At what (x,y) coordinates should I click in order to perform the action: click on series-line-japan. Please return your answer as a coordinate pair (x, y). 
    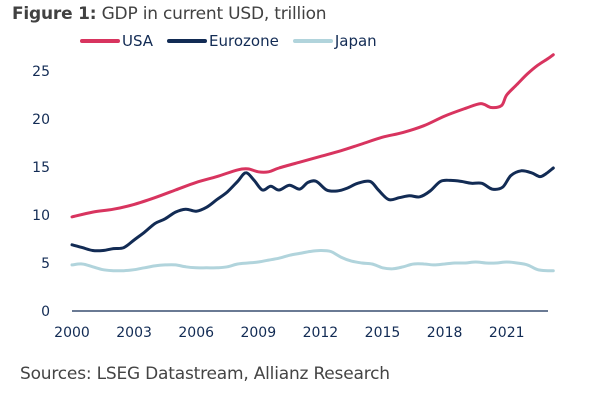
    Looking at the image, I should click on (312, 260).